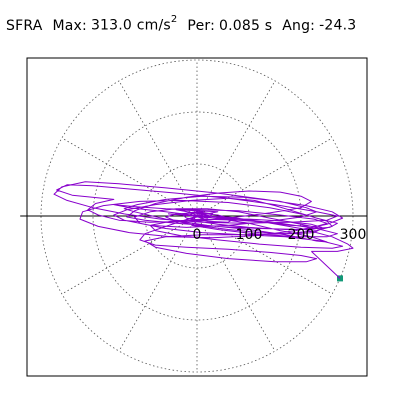 This screenshot has height=400, width=400. What do you see at coordinates (111, 25) in the screenshot?
I see `max-value: 313.0` at bounding box center [111, 25].